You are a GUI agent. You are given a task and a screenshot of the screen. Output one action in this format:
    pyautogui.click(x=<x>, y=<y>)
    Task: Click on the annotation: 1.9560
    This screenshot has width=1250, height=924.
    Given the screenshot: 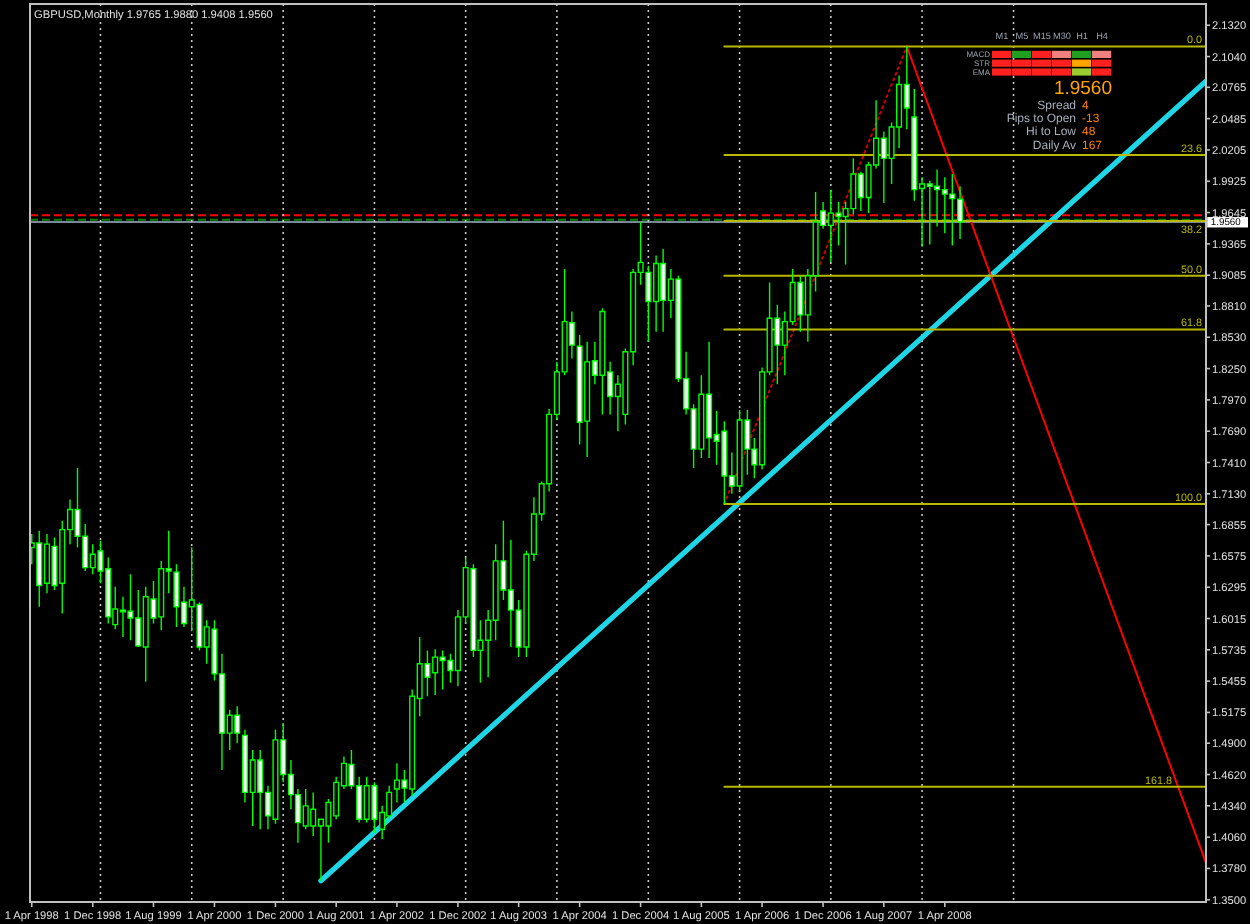 What is the action you would take?
    pyautogui.click(x=1082, y=89)
    